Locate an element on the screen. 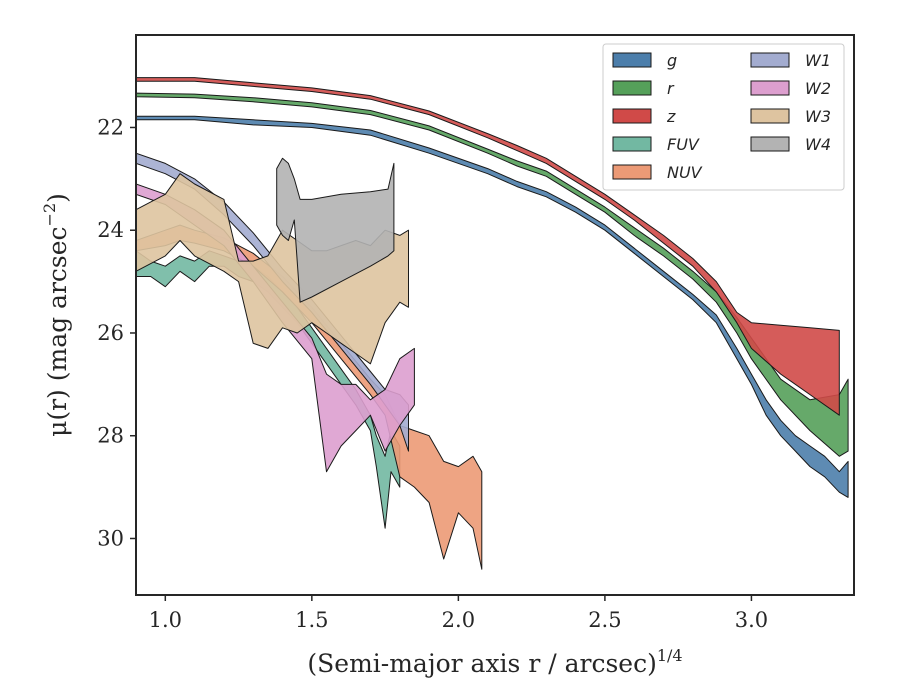  x-tick-label: 1.0 is located at coordinates (165, 620).